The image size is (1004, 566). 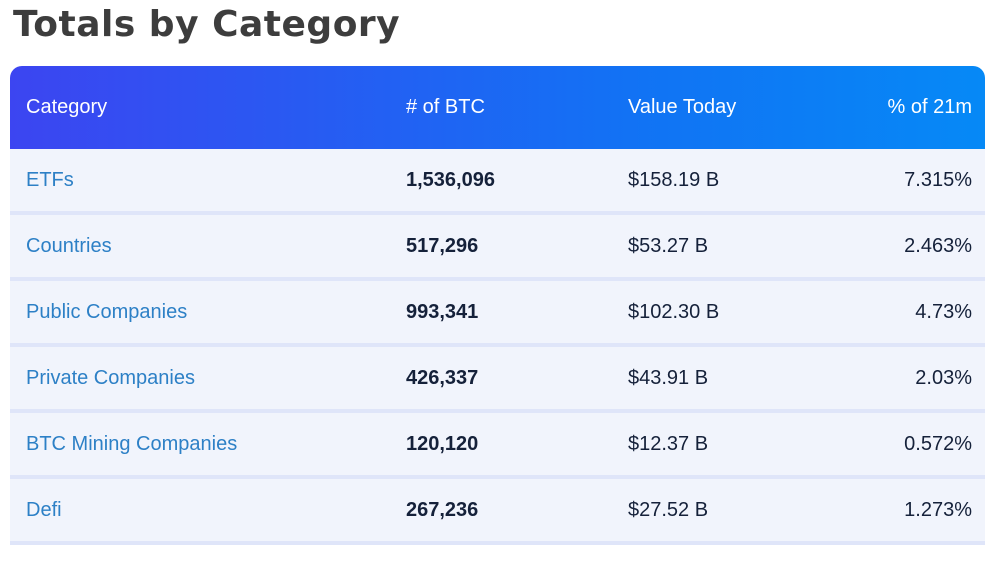 I want to click on value-today: $12.37 B, so click(x=668, y=443).